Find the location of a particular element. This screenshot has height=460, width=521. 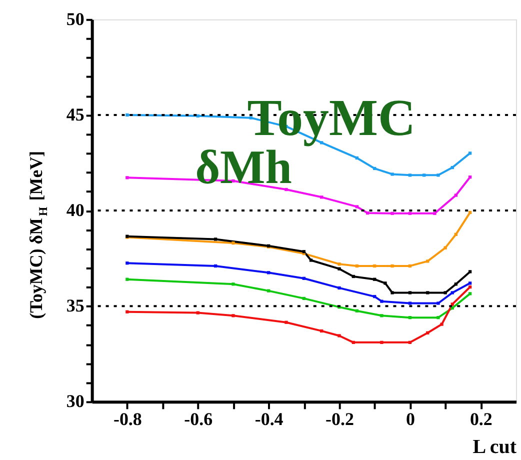

x-tick-label: -0.6 is located at coordinates (198, 419).